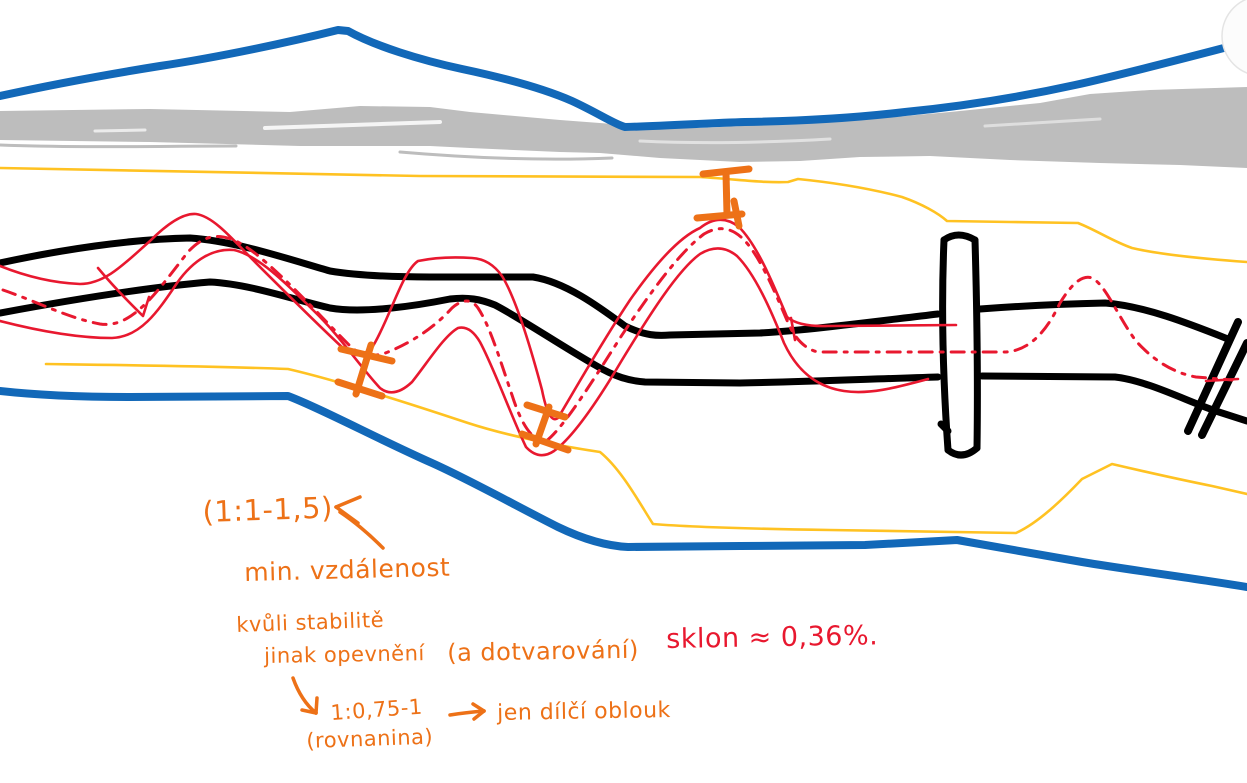 The width and height of the screenshot is (1247, 783). What do you see at coordinates (584, 711) in the screenshot?
I see `annotation-partial-arc: jen dílčí oblouk` at bounding box center [584, 711].